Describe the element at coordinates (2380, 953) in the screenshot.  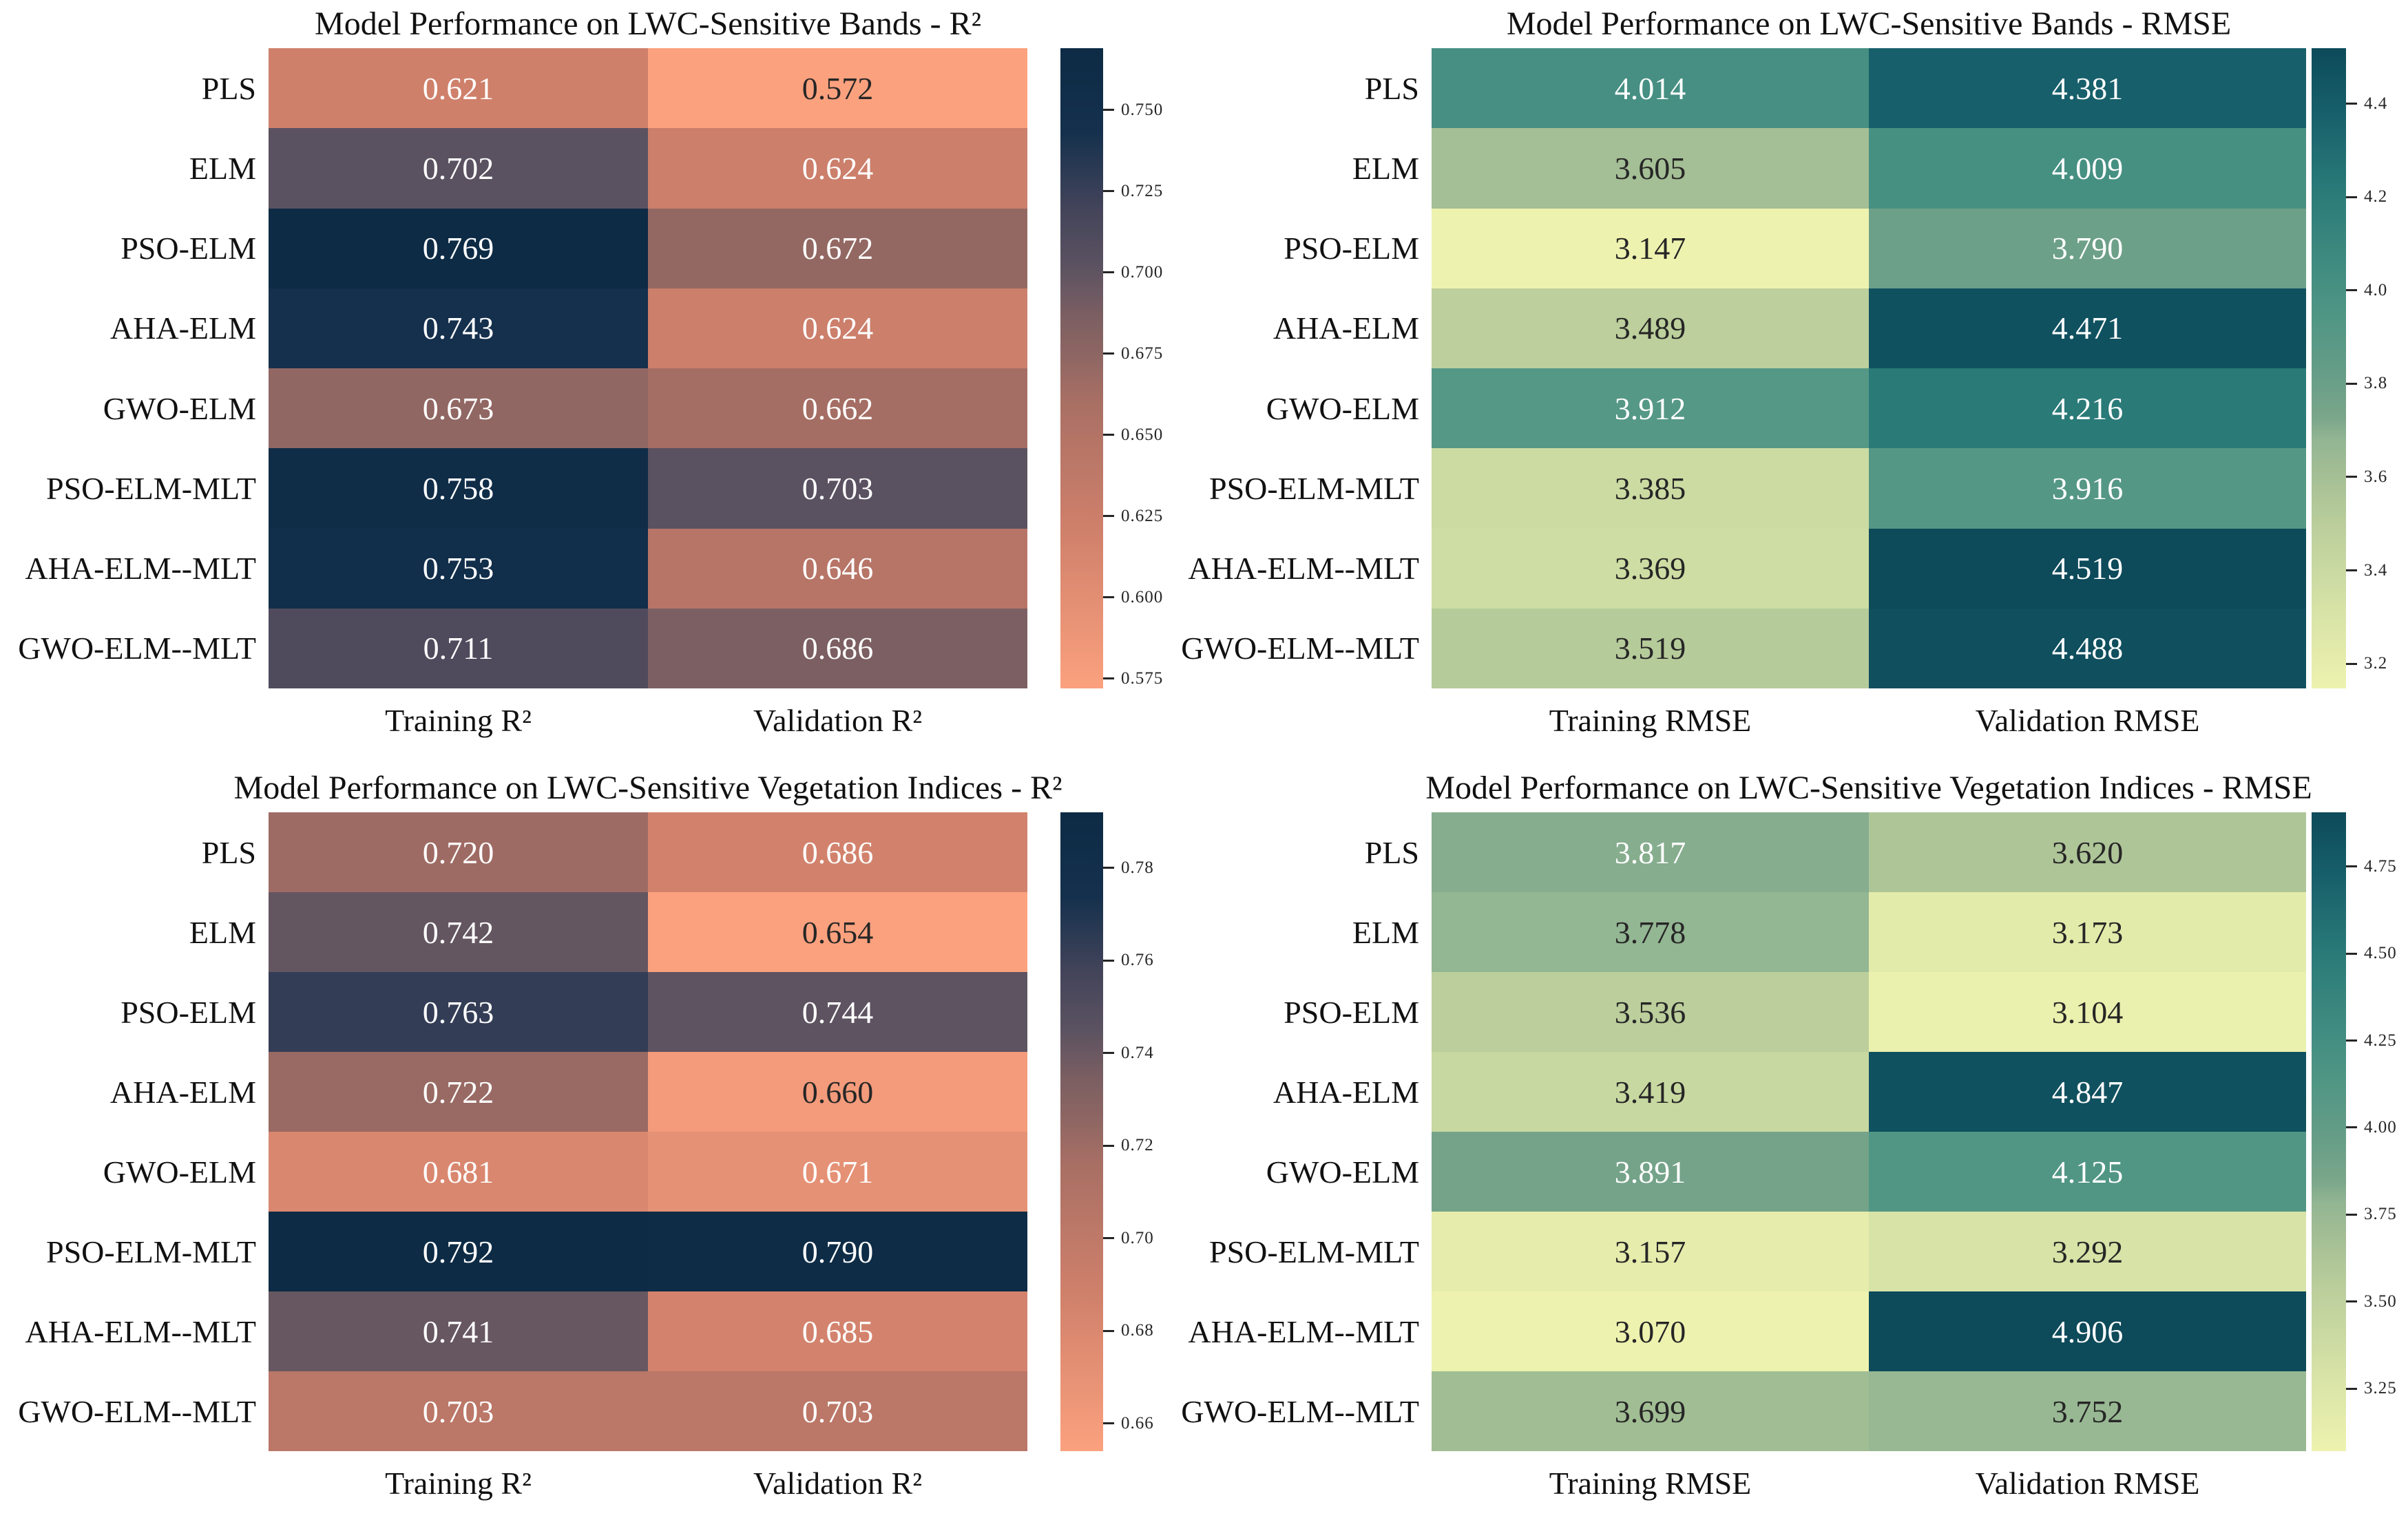
I see `colorbar-tick-label: 4.50` at that location.